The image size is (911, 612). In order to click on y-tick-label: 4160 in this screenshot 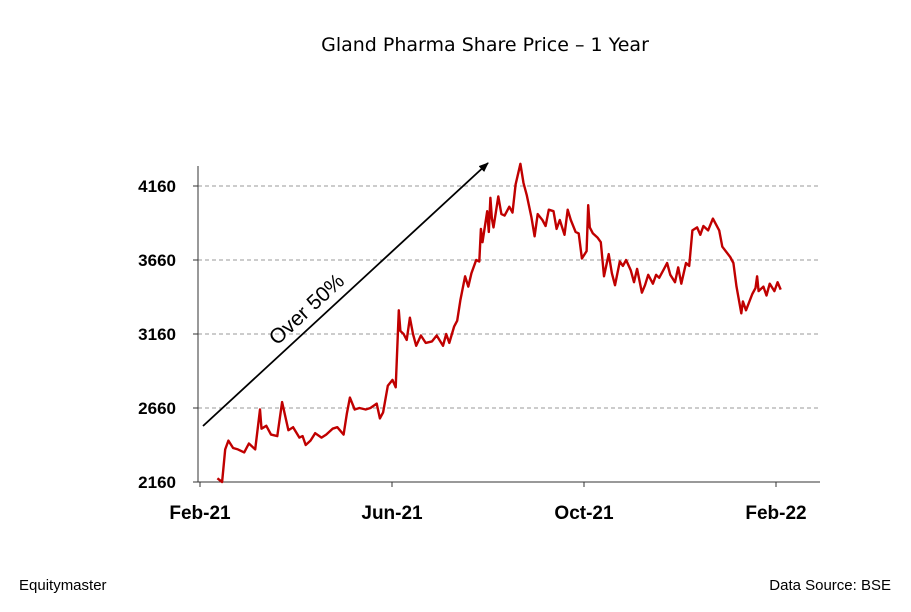, I will do `click(157, 186)`.